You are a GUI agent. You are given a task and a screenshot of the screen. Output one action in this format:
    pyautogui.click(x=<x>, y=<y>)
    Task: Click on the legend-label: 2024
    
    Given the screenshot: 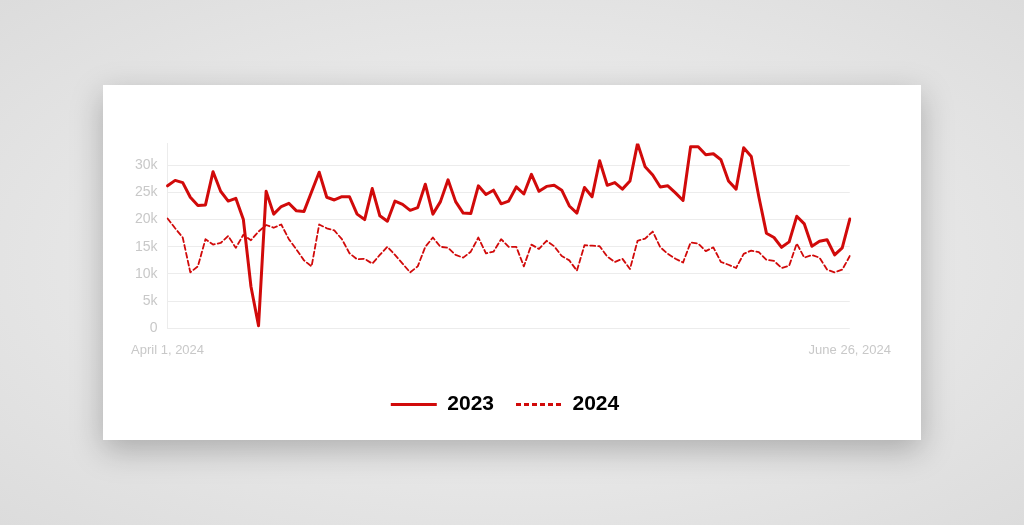 What is the action you would take?
    pyautogui.click(x=596, y=403)
    